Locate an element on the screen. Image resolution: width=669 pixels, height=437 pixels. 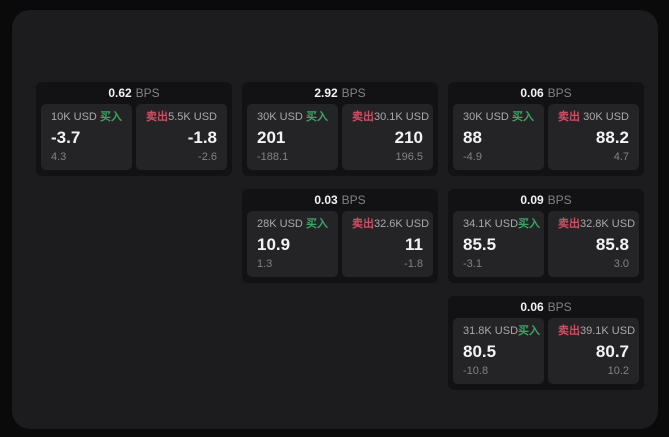
sell-panel-top: 卖出 30.1K USD is located at coordinates (390, 117).